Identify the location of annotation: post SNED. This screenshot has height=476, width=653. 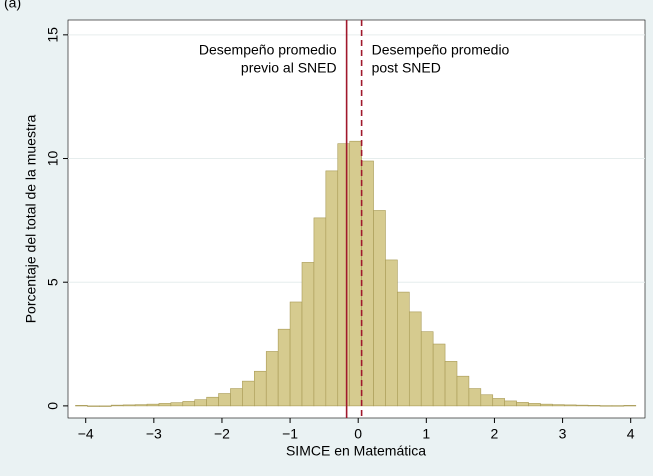
(406, 68).